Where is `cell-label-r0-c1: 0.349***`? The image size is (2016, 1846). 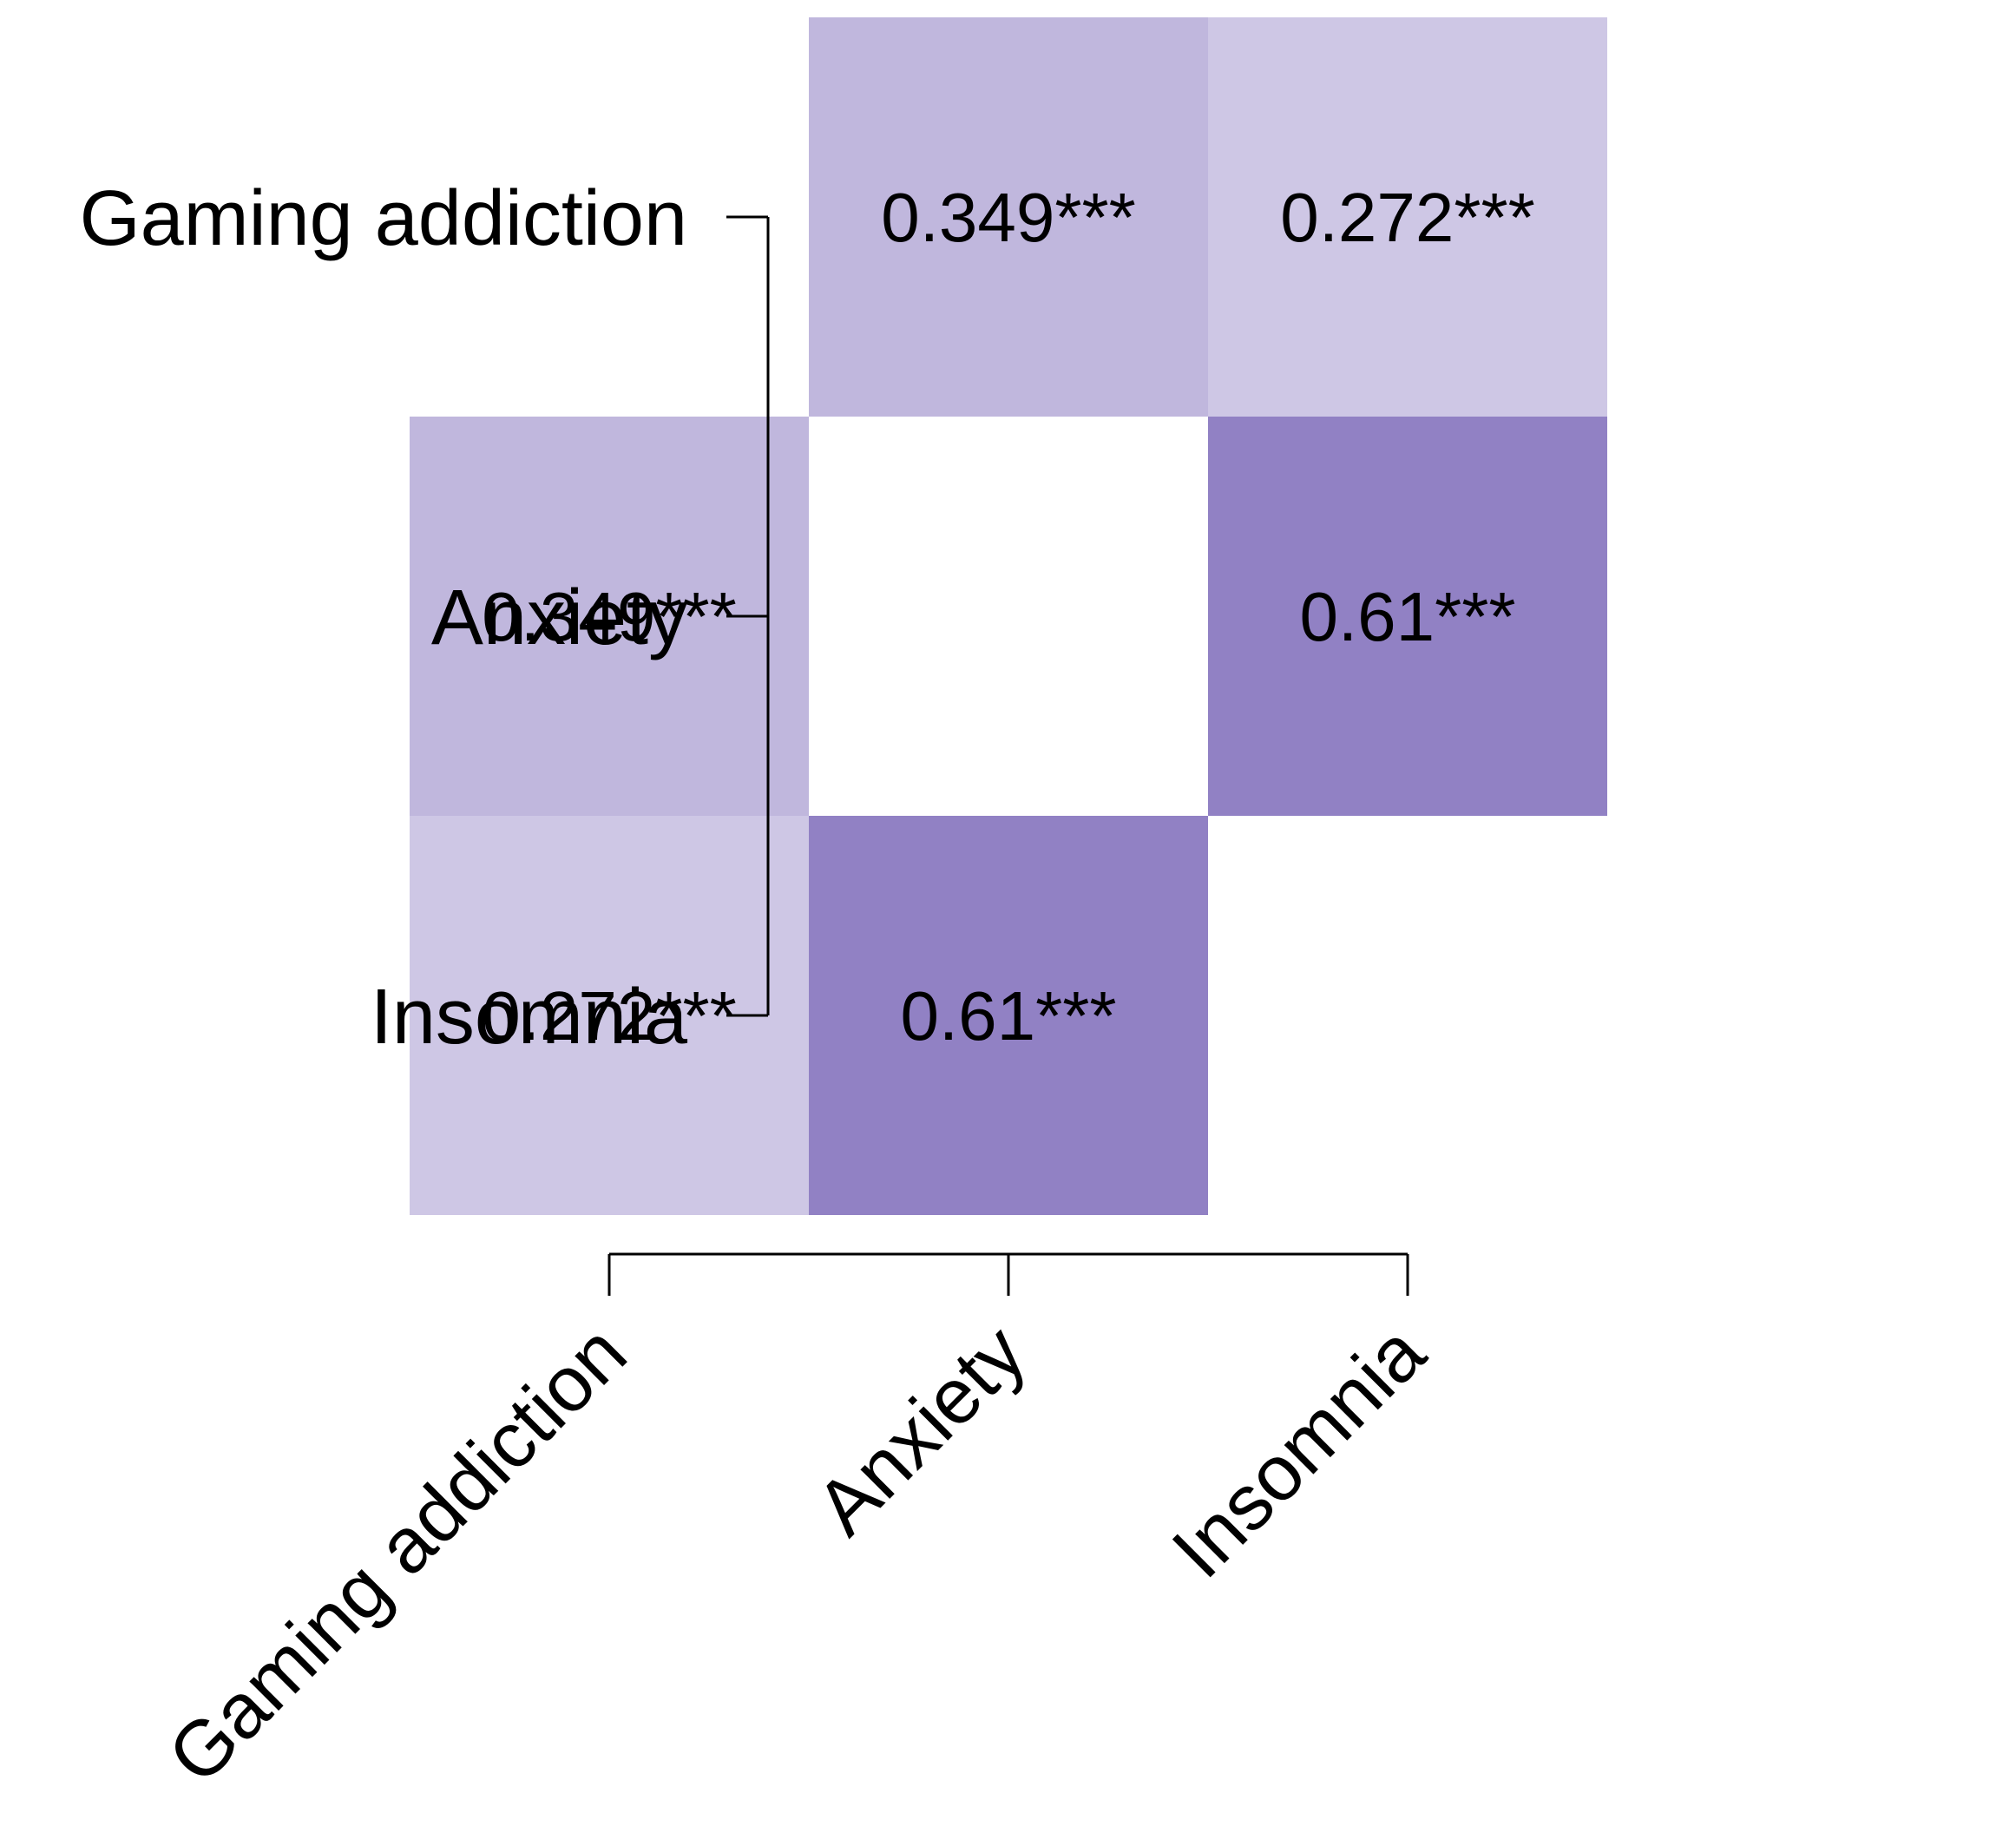 cell-label-r0-c1: 0.349*** is located at coordinates (1008, 217).